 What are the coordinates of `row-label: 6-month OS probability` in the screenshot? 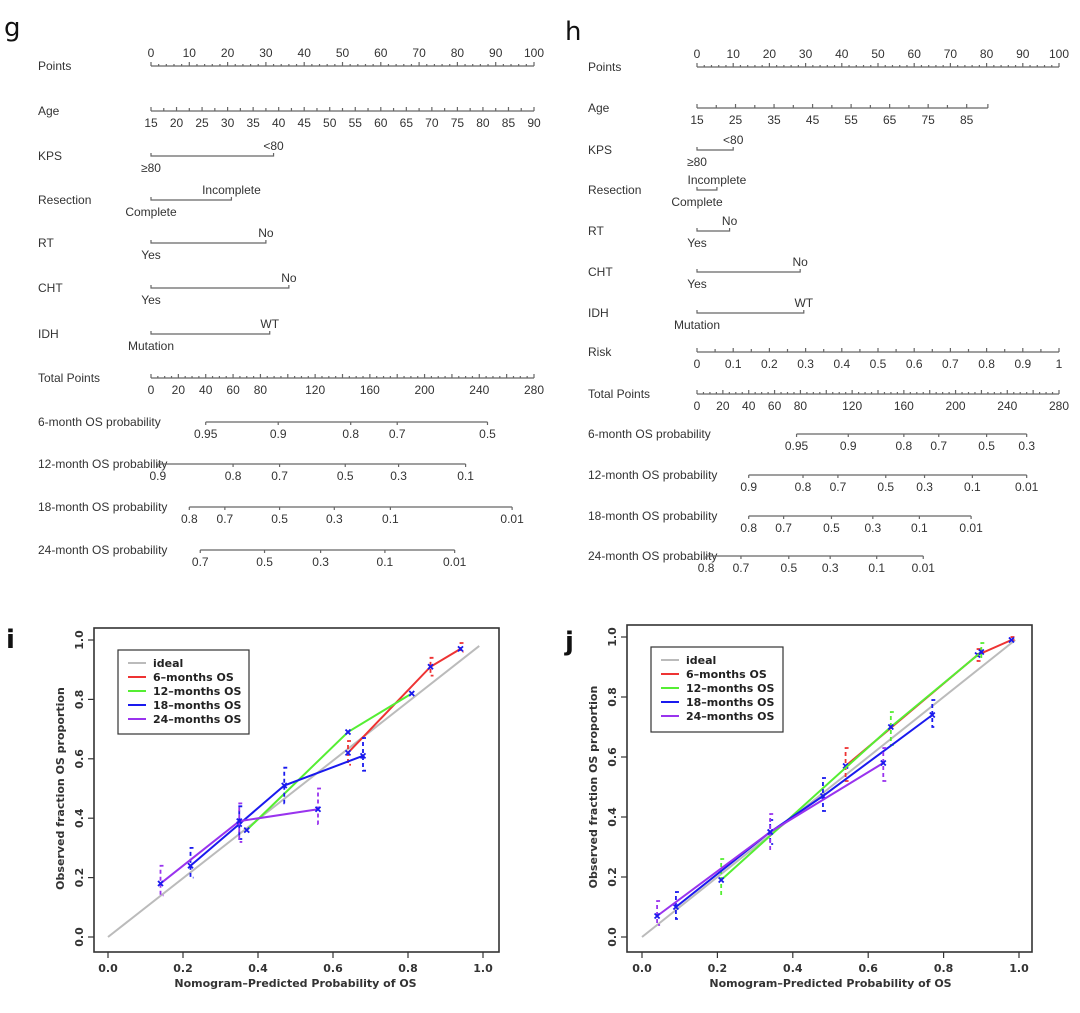 It's located at (649, 434).